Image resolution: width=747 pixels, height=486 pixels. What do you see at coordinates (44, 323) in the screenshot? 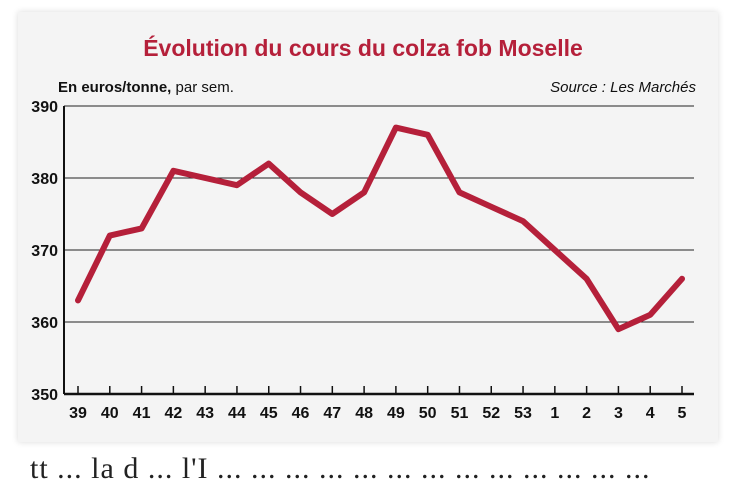
I see `y-tick-label: 360` at bounding box center [44, 323].